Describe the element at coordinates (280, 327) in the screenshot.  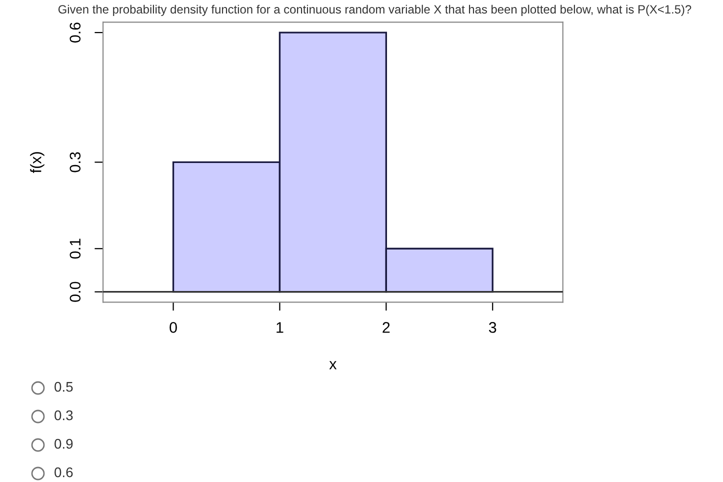
I see `x-tick-label: 1` at that location.